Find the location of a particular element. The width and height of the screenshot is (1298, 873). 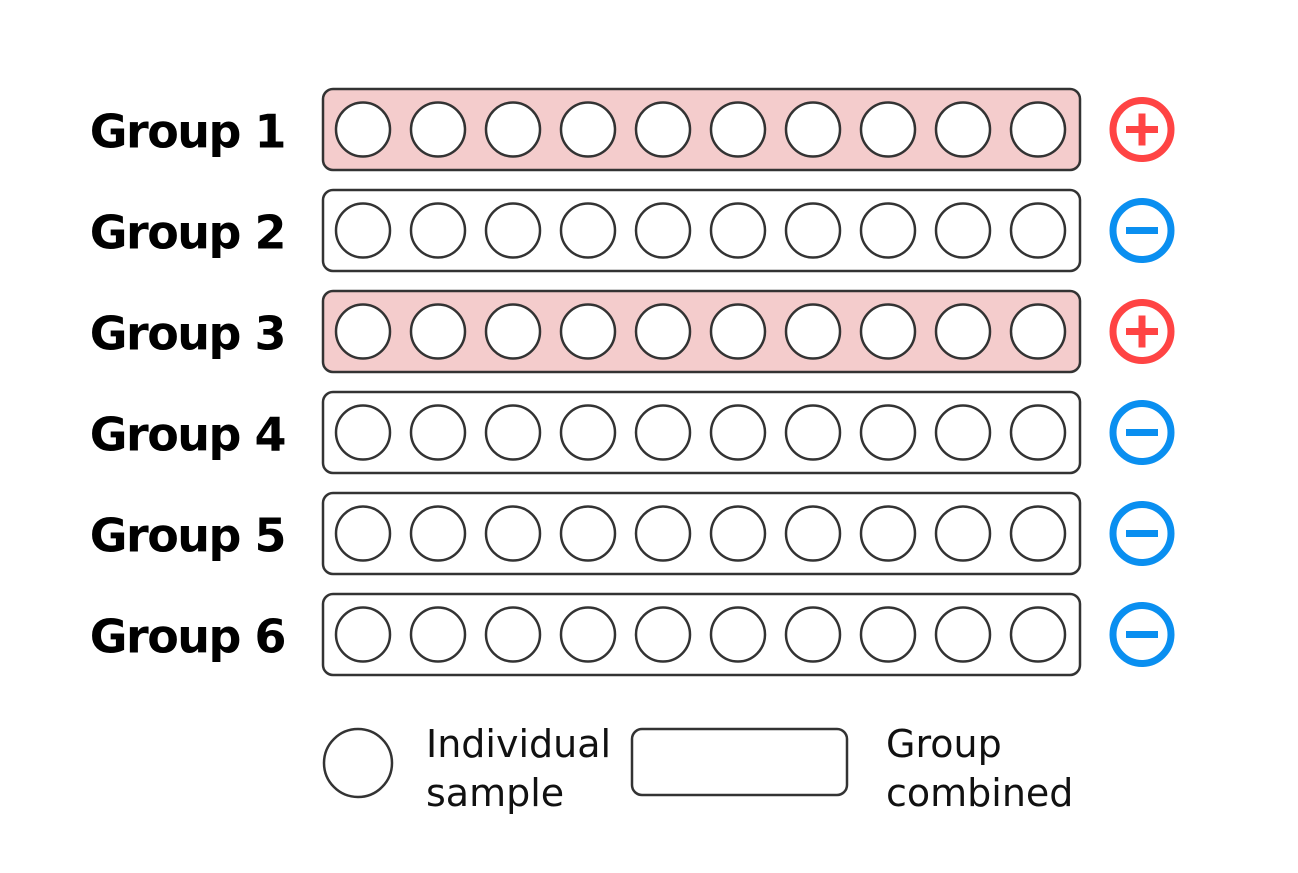

group-row: Group 5 is located at coordinates (632, 533).